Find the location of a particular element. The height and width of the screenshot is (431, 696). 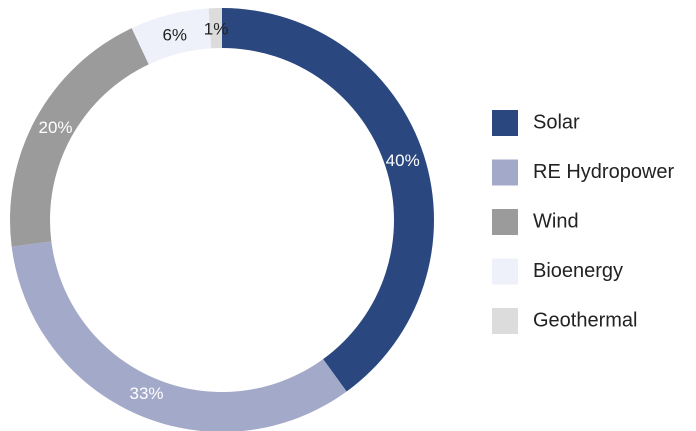

data-label: 40% is located at coordinates (403, 160).